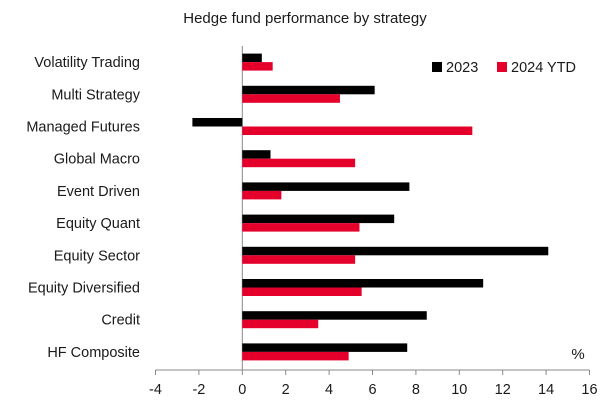 The height and width of the screenshot is (416, 606). What do you see at coordinates (503, 390) in the screenshot?
I see `x-tick-label: 12` at bounding box center [503, 390].